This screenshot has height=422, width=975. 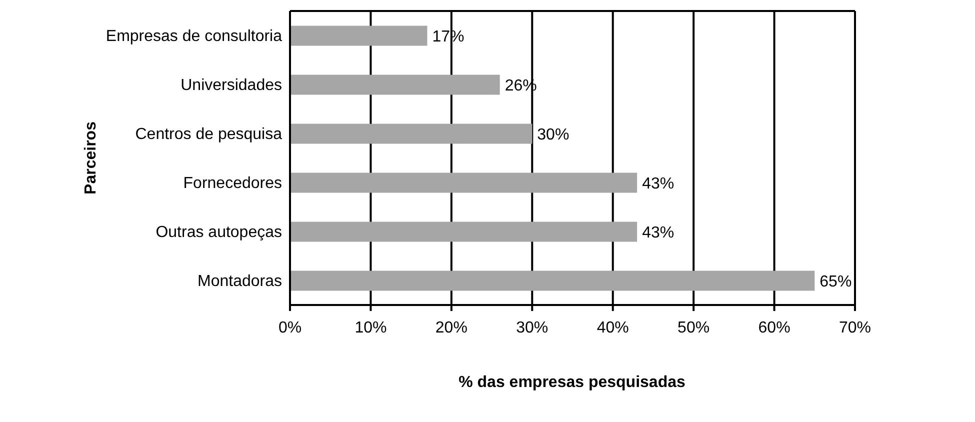 What do you see at coordinates (240, 281) in the screenshot?
I see `y-tick-label: Montadoras` at bounding box center [240, 281].